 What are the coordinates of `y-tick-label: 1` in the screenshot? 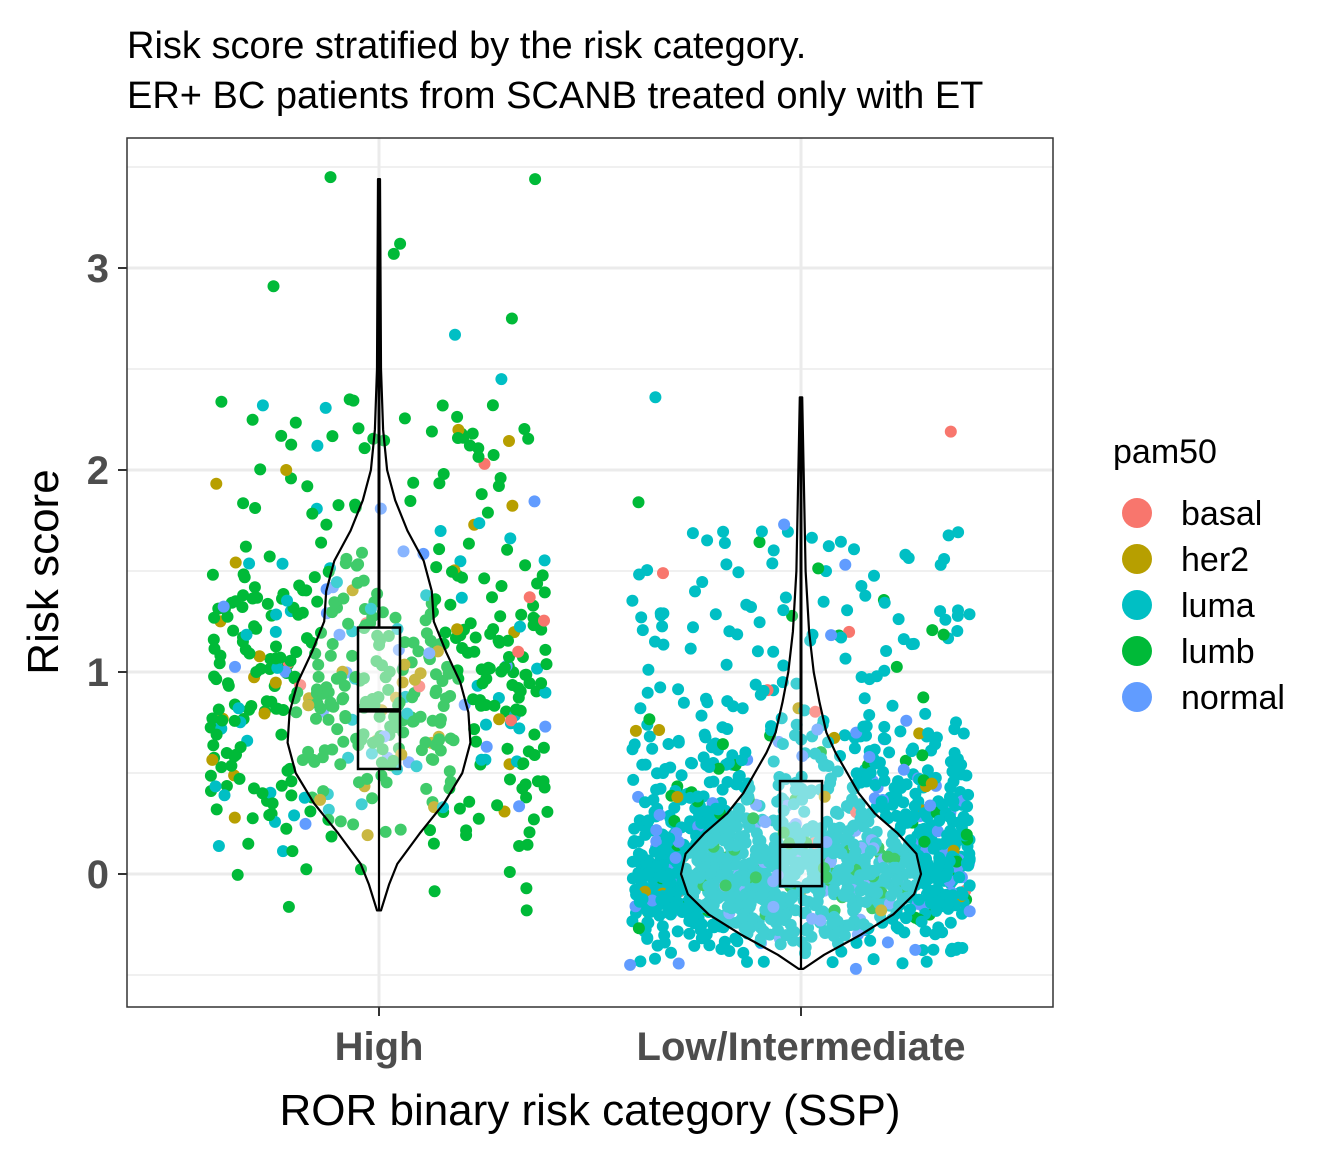 It's located at (98, 673).